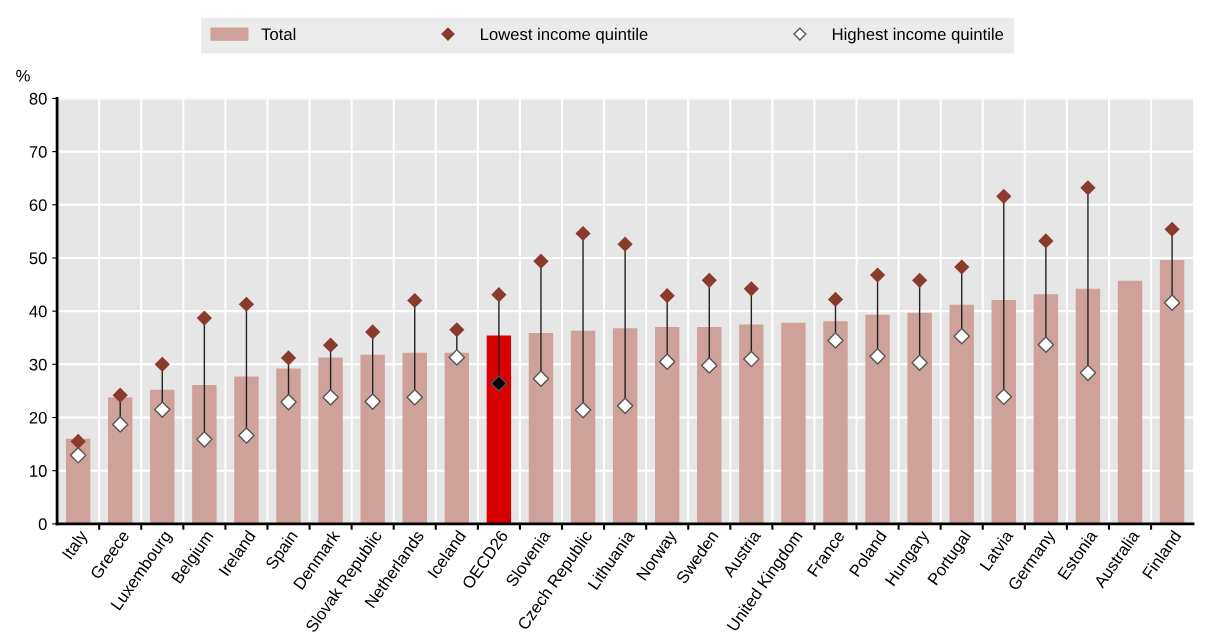 This screenshot has width=1215, height=635. What do you see at coordinates (564, 35) in the screenshot?
I see `legend-label: Lowest income quintile` at bounding box center [564, 35].